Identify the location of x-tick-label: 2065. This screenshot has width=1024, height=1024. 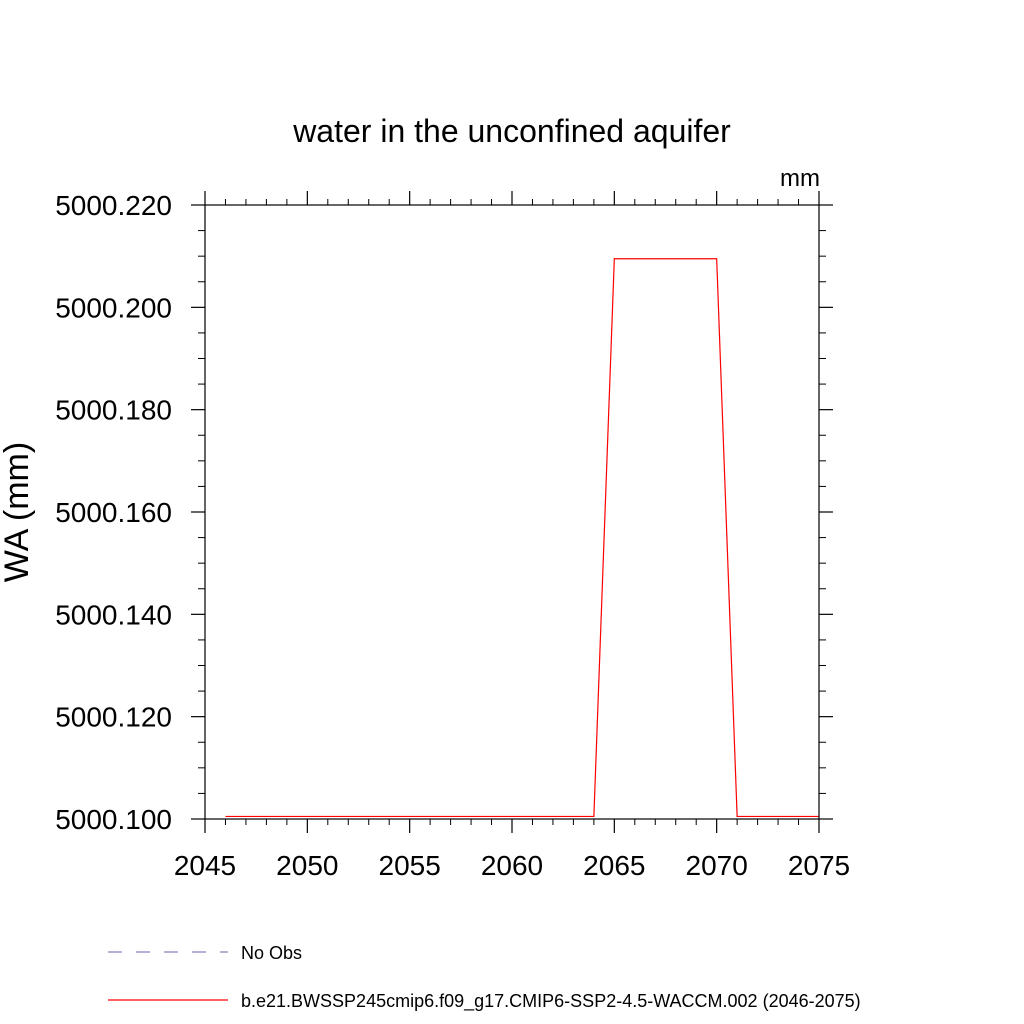
(614, 865).